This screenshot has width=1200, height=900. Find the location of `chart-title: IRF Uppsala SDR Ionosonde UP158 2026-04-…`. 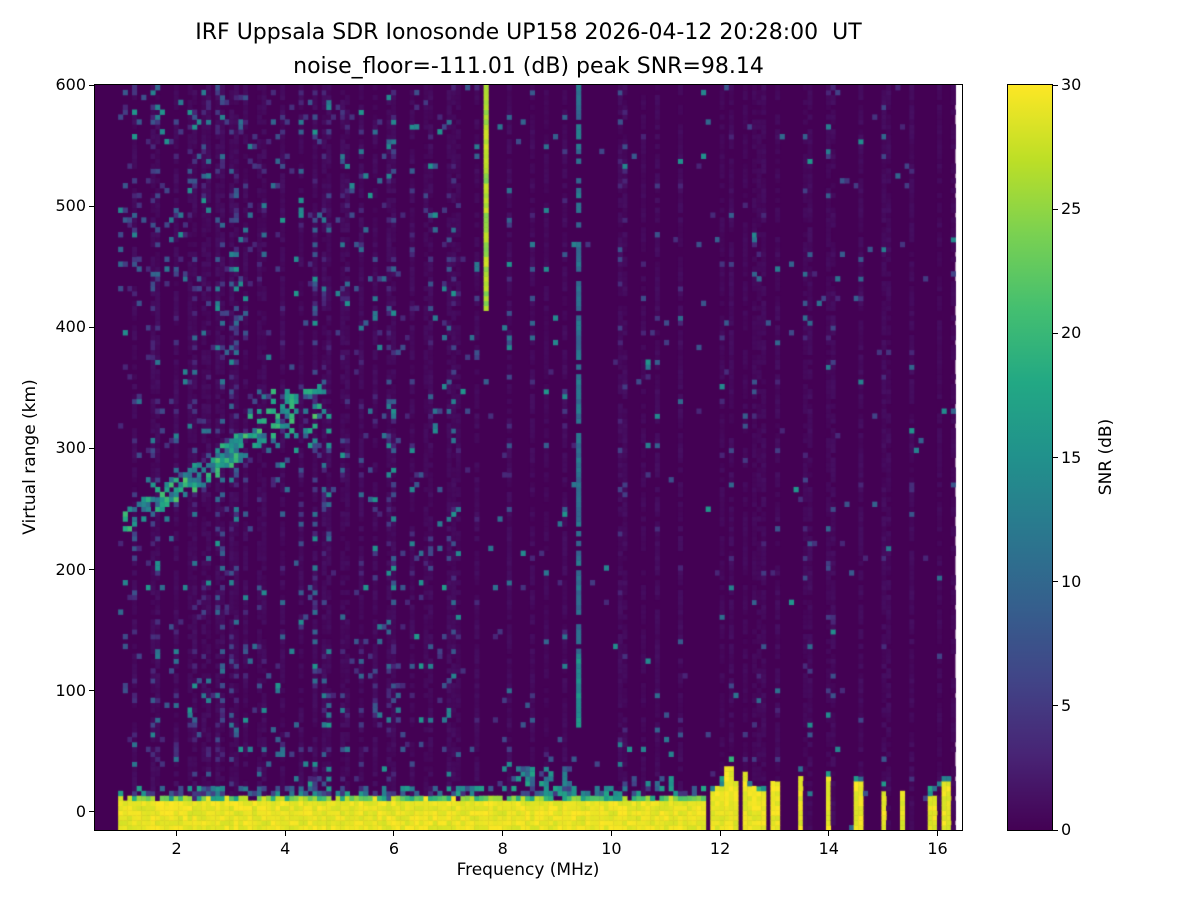

chart-title: IRF Uppsala SDR Ionosonde UP158 2026-04-… is located at coordinates (528, 32).